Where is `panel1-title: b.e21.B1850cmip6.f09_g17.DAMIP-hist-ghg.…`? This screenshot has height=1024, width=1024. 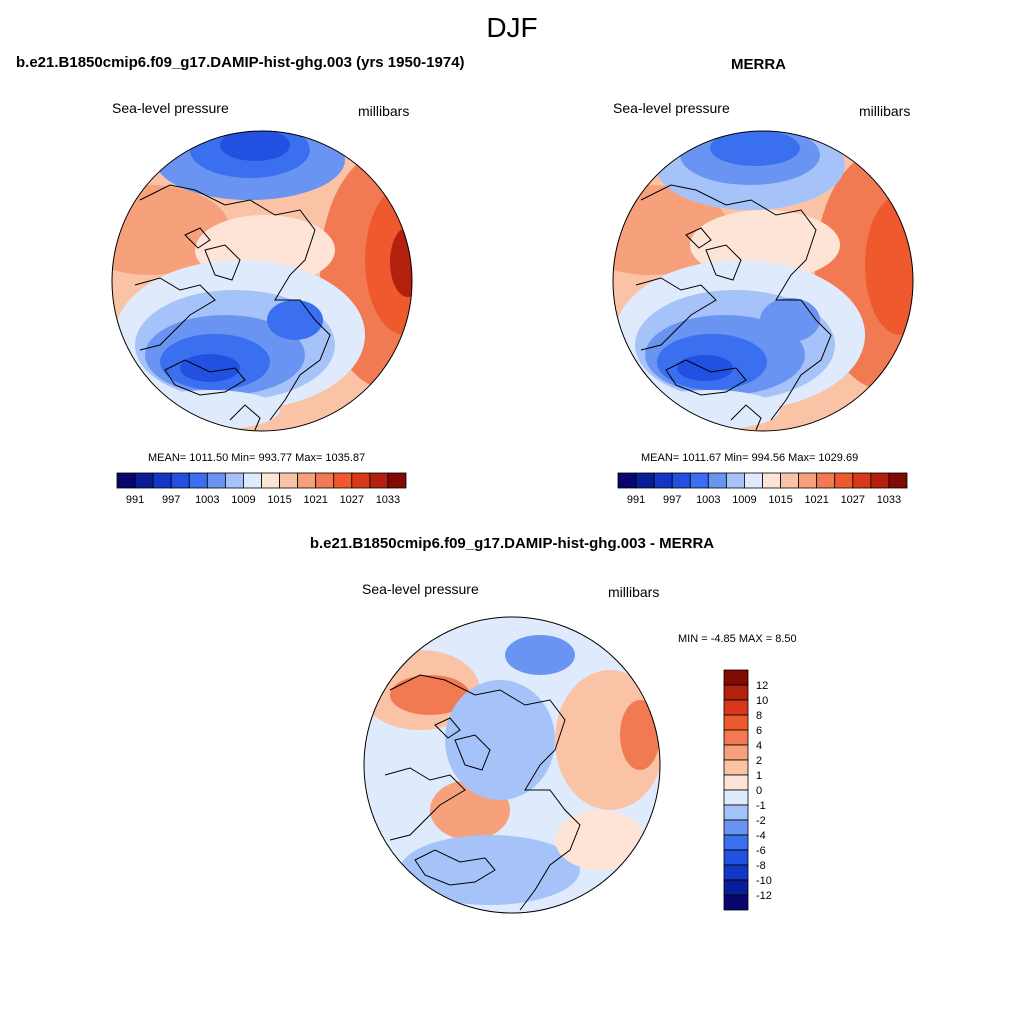 panel1-title: b.e21.B1850cmip6.f09_g17.DAMIP-hist-ghg.… is located at coordinates (240, 62).